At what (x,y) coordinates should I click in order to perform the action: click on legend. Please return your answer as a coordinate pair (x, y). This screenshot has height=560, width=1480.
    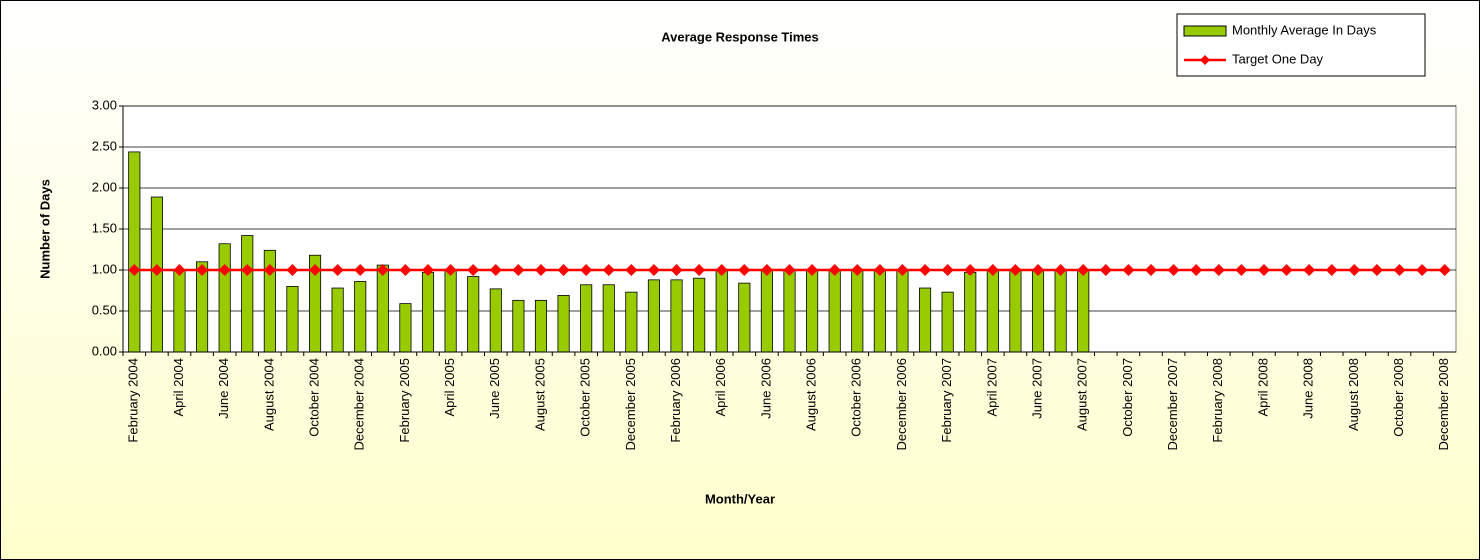
    Looking at the image, I should click on (1301, 45).